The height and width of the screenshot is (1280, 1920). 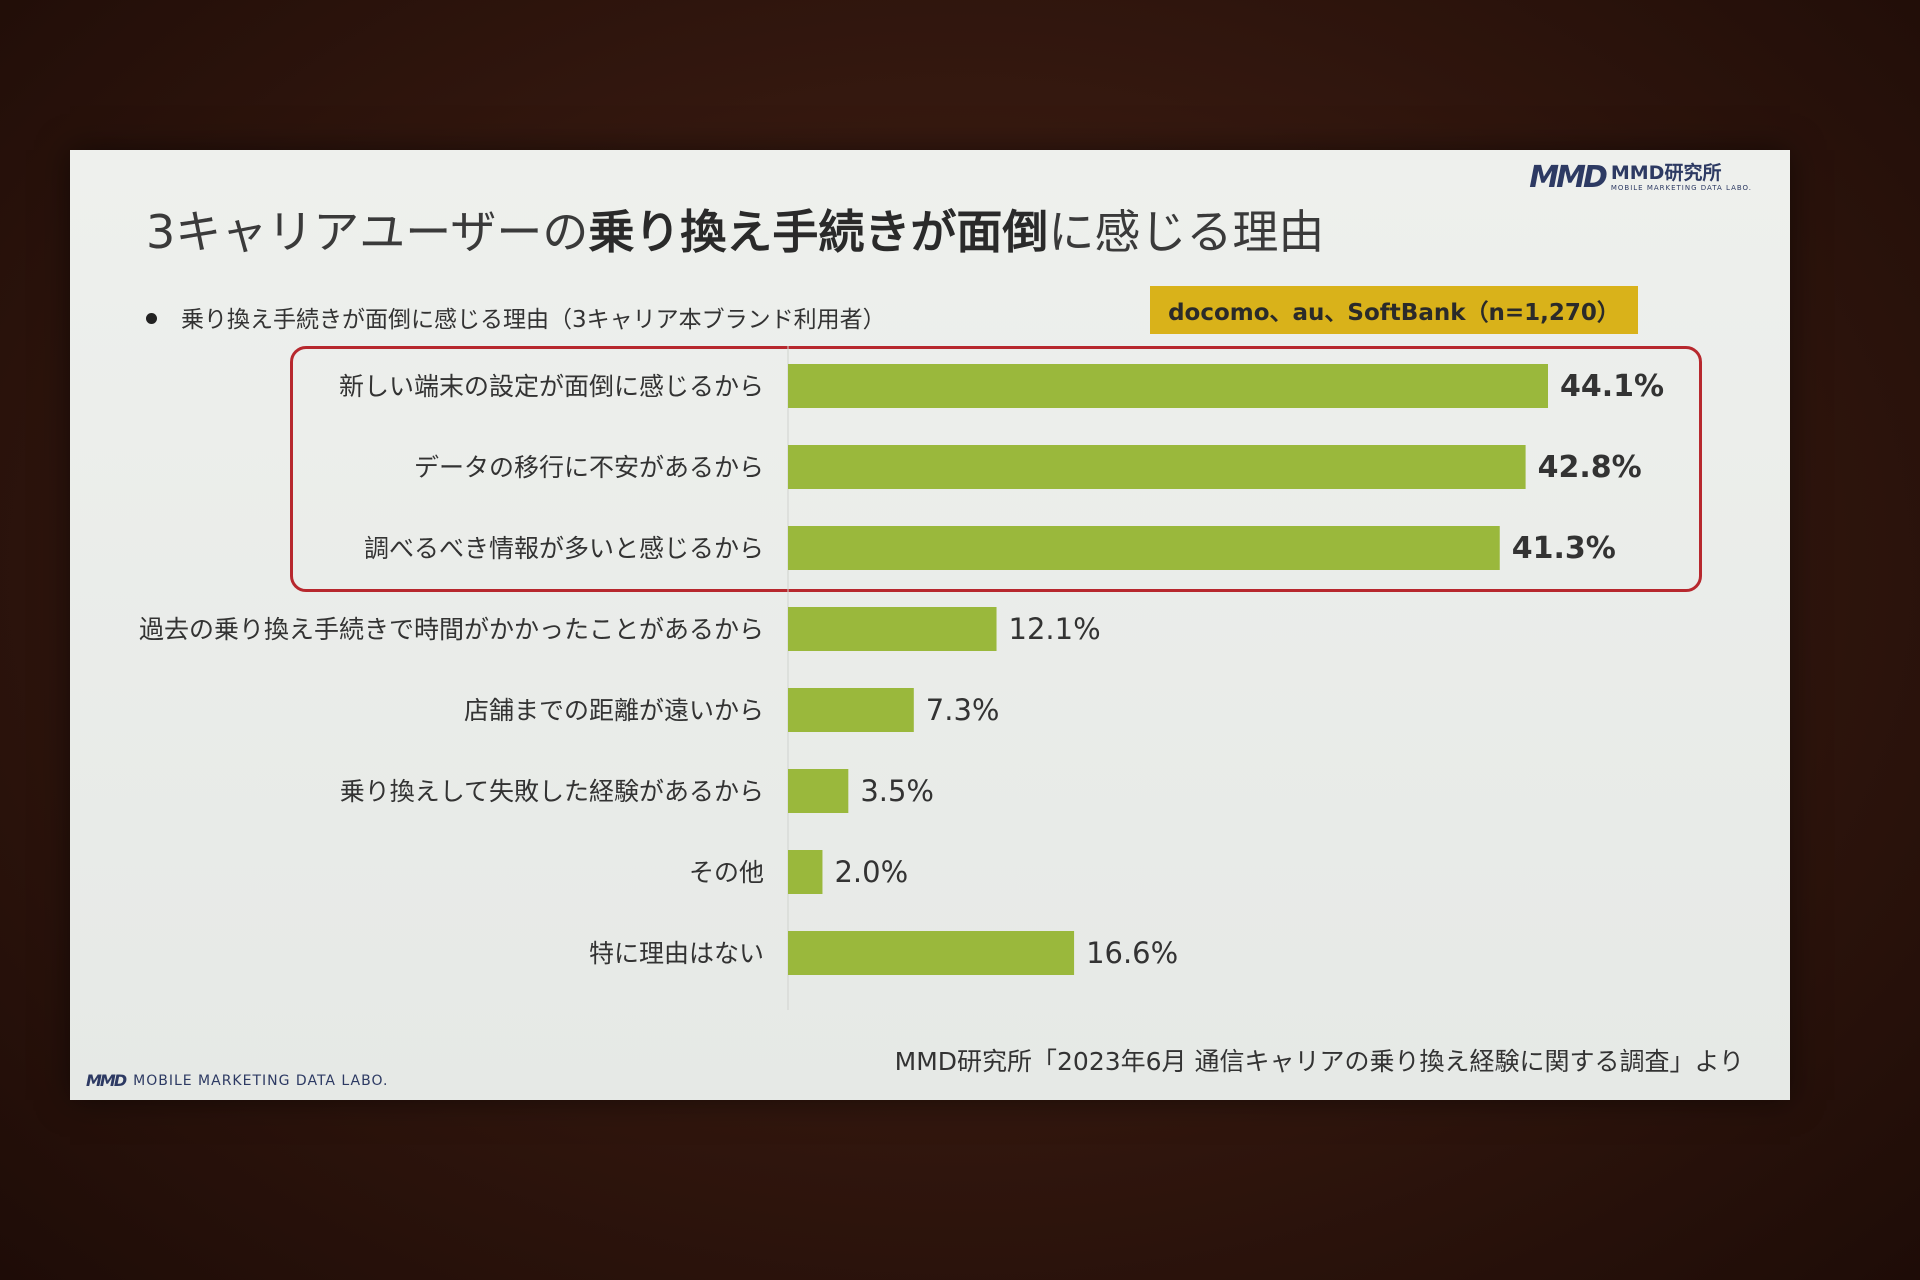 I want to click on slide-title: 3キャリアユーザーの乗り換え手続きが面倒に感じる理由, so click(x=735, y=229).